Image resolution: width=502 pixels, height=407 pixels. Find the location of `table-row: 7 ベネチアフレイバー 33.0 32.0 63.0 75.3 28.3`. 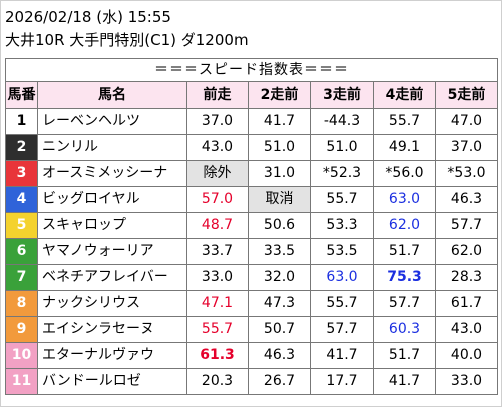

table-row: 7 ベネチアフレイバー 33.0 32.0 63.0 75.3 28.3 is located at coordinates (251, 277).